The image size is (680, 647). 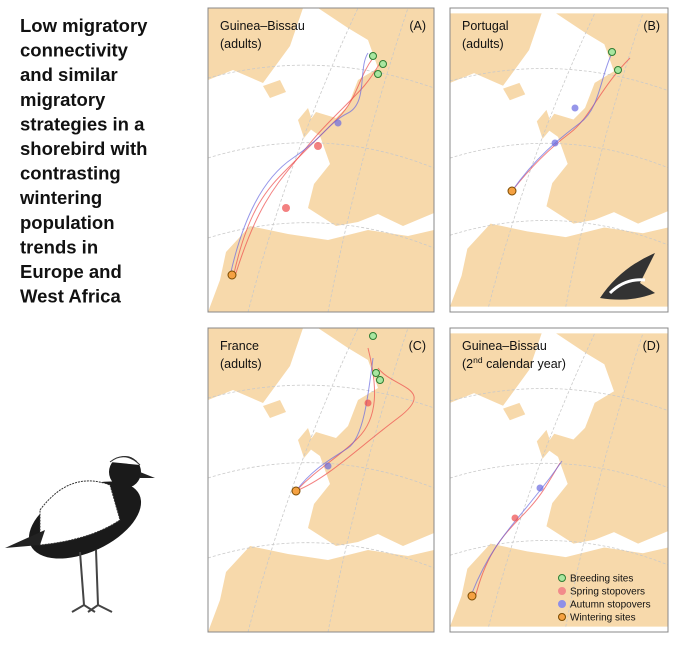 I want to click on legend-label: Autumn stopovers, so click(x=610, y=605).